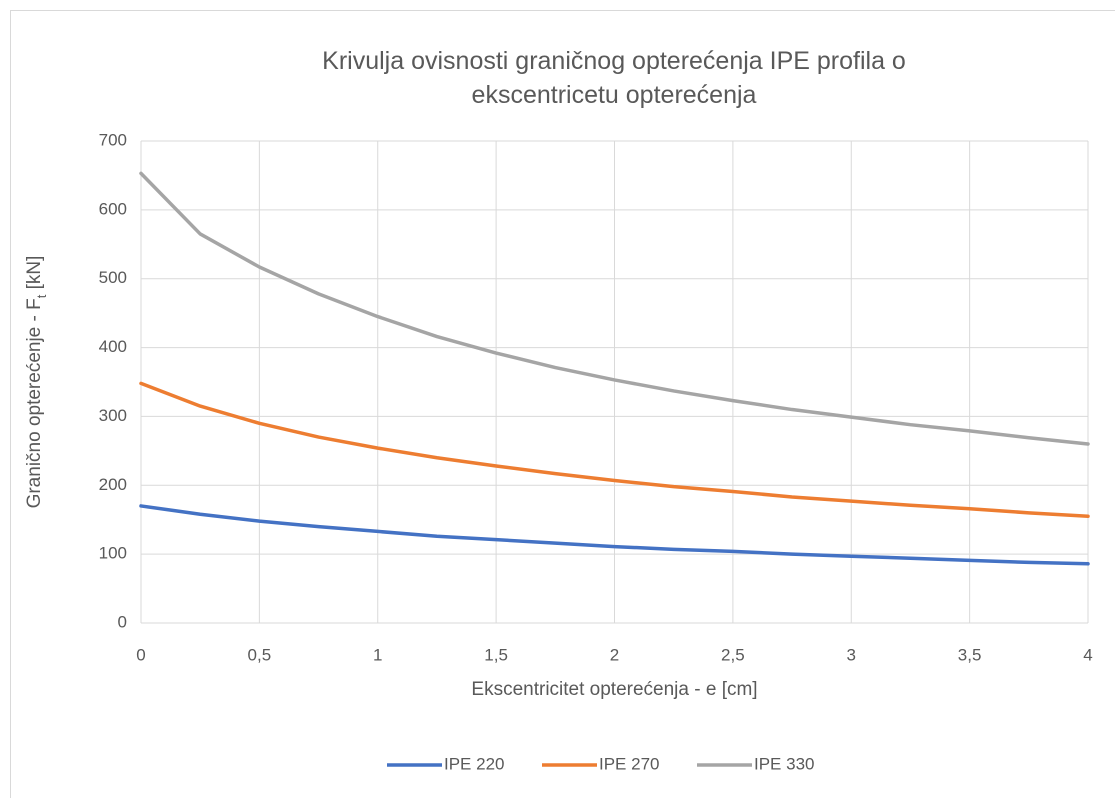  What do you see at coordinates (474, 763) in the screenshot?
I see `legend-label: IPE 220` at bounding box center [474, 763].